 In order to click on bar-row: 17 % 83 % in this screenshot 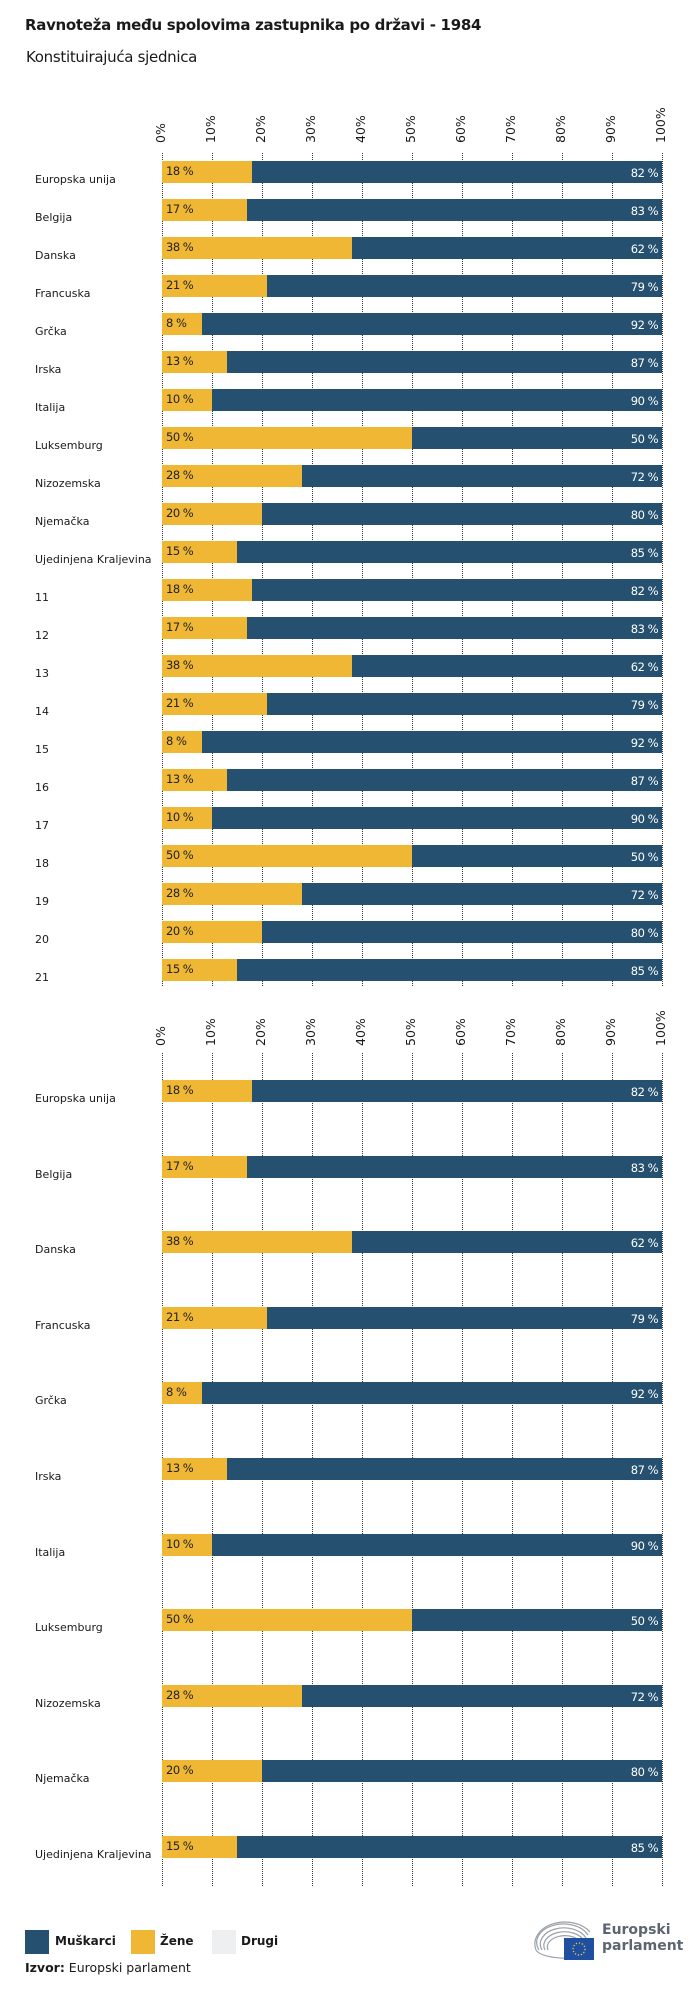, I will do `click(412, 628)`.